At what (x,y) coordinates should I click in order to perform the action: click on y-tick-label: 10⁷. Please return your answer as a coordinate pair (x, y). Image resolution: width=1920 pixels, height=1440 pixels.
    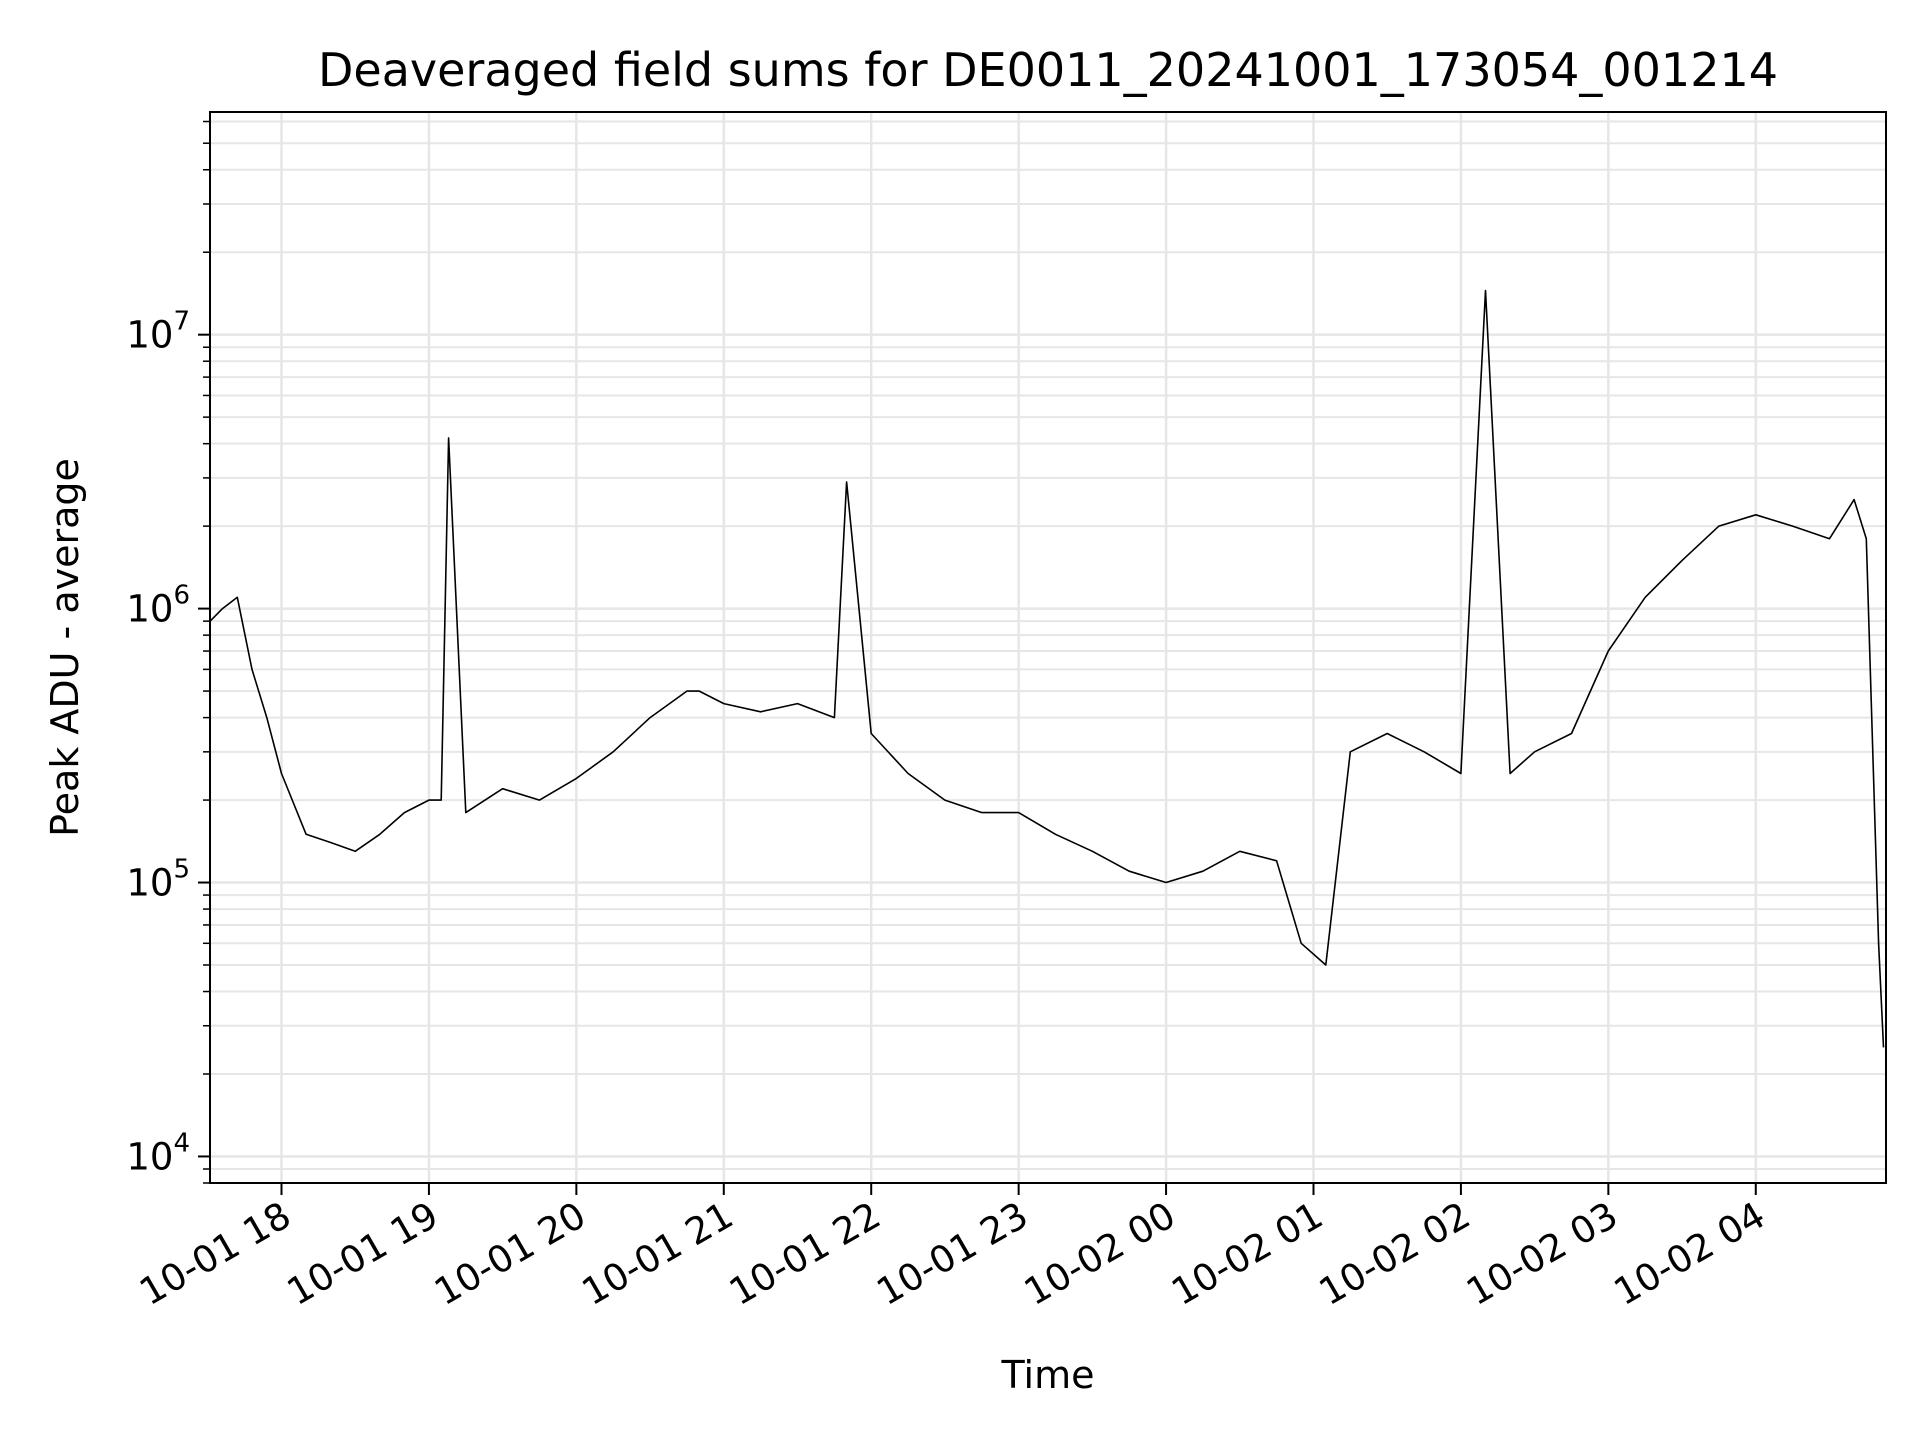
    Looking at the image, I should click on (158, 332).